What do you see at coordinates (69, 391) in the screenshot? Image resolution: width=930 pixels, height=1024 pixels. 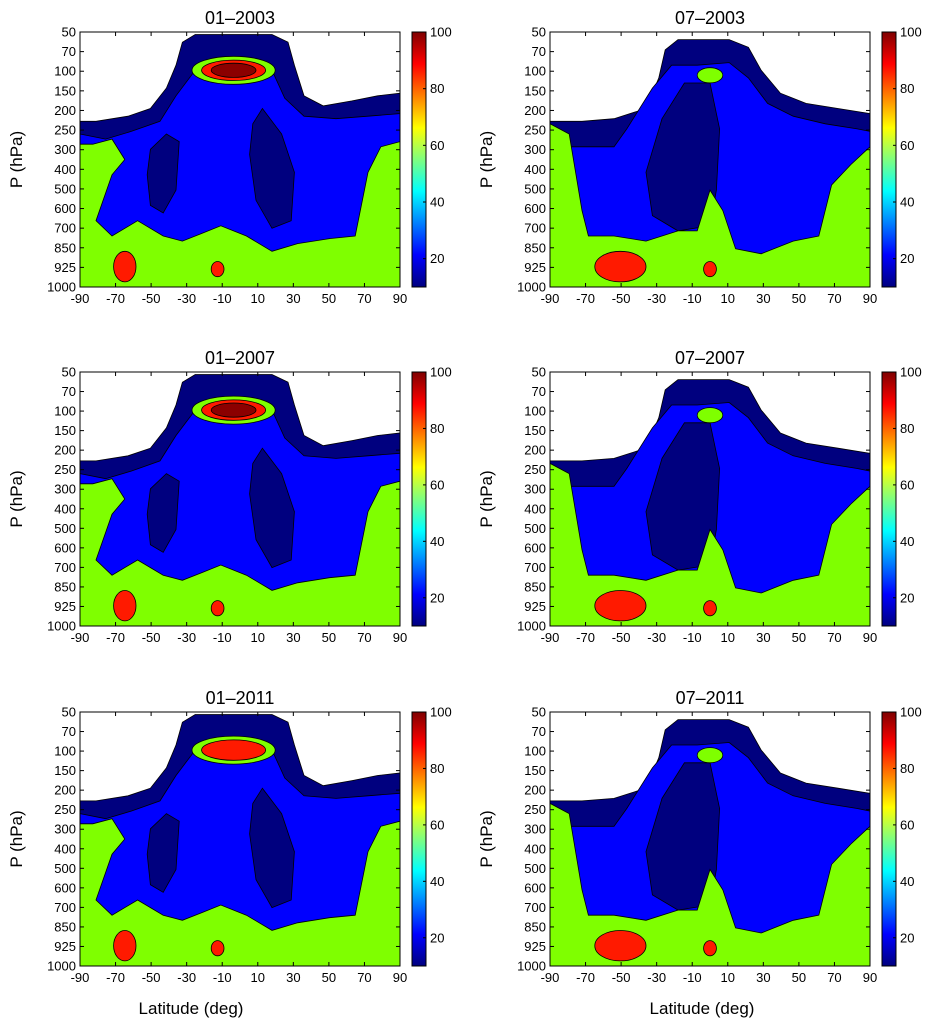 I see `y-tick-label: 70` at bounding box center [69, 391].